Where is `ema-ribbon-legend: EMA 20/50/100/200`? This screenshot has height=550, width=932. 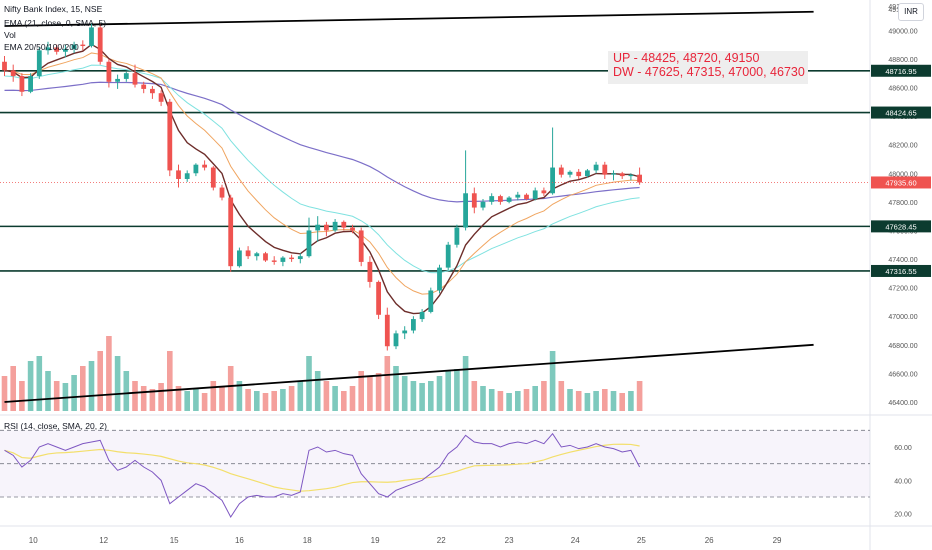 ema-ribbon-legend: EMA 20/50/100/200 is located at coordinates (41, 47).